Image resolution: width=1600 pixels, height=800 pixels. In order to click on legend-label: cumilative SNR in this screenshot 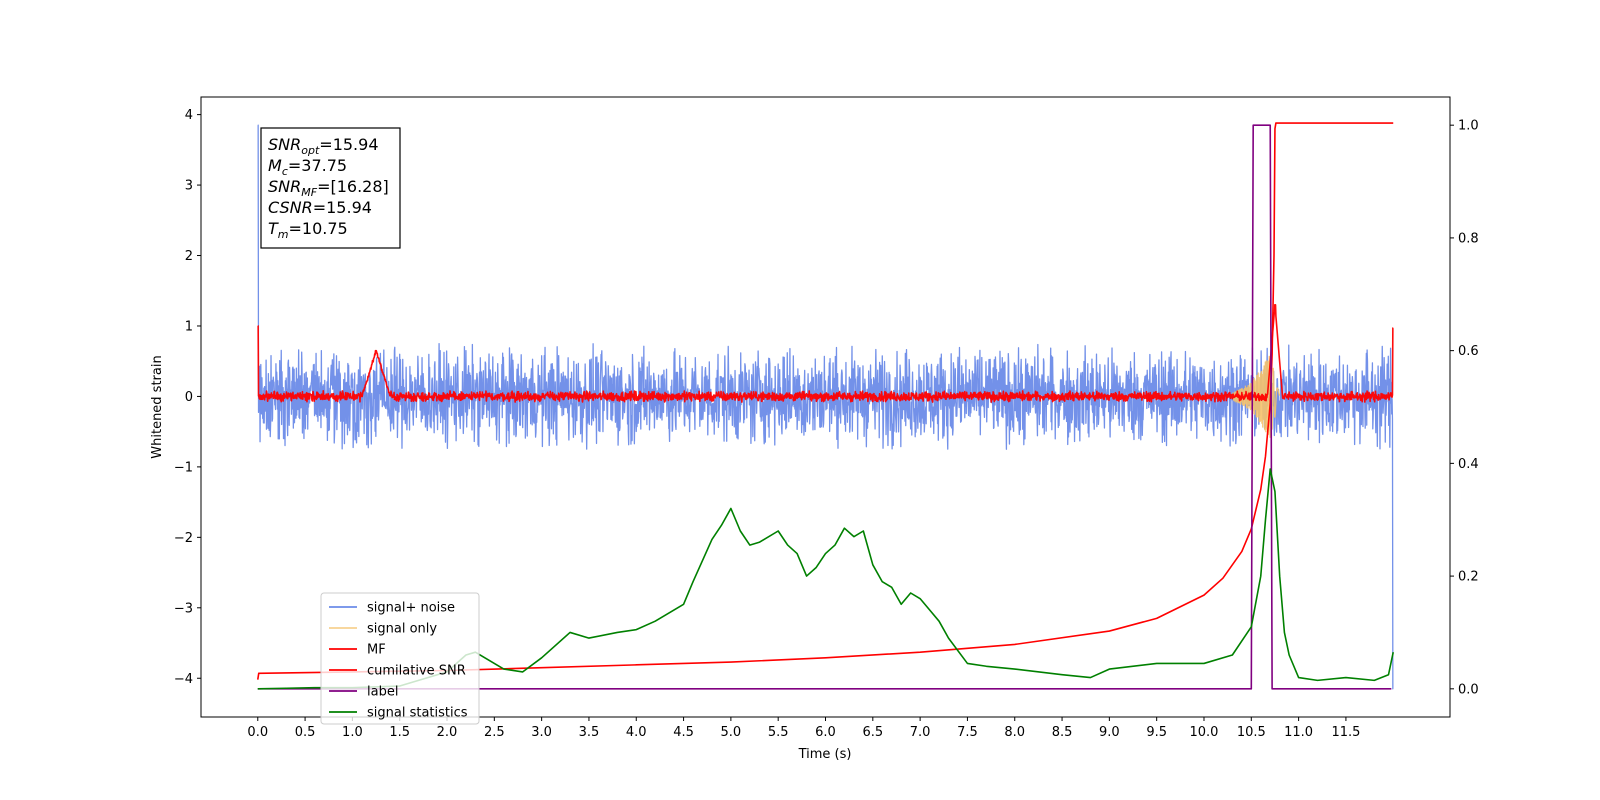, I will do `click(416, 671)`.